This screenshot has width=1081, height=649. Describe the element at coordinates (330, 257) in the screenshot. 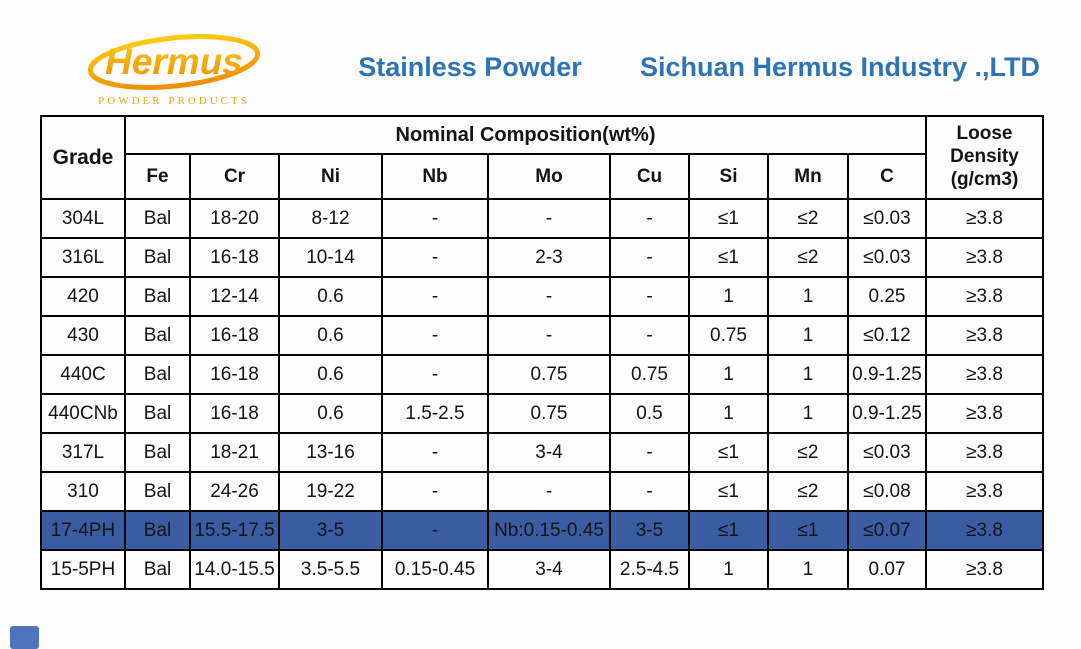

I see `value-cell: 10-14` at that location.